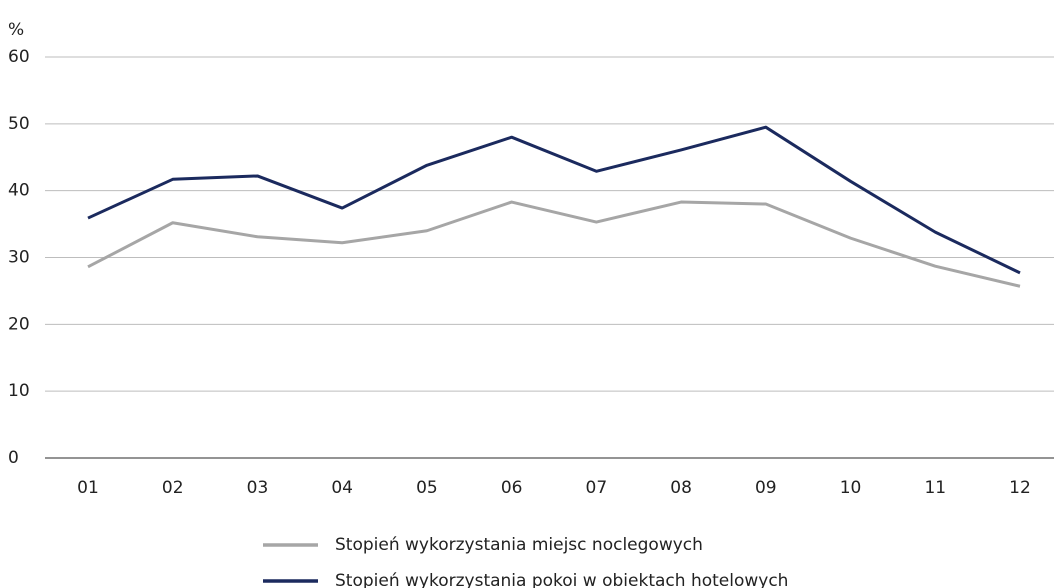 This screenshot has height=588, width=1054. Describe the element at coordinates (554, 244) in the screenshot. I see `series-line` at that location.